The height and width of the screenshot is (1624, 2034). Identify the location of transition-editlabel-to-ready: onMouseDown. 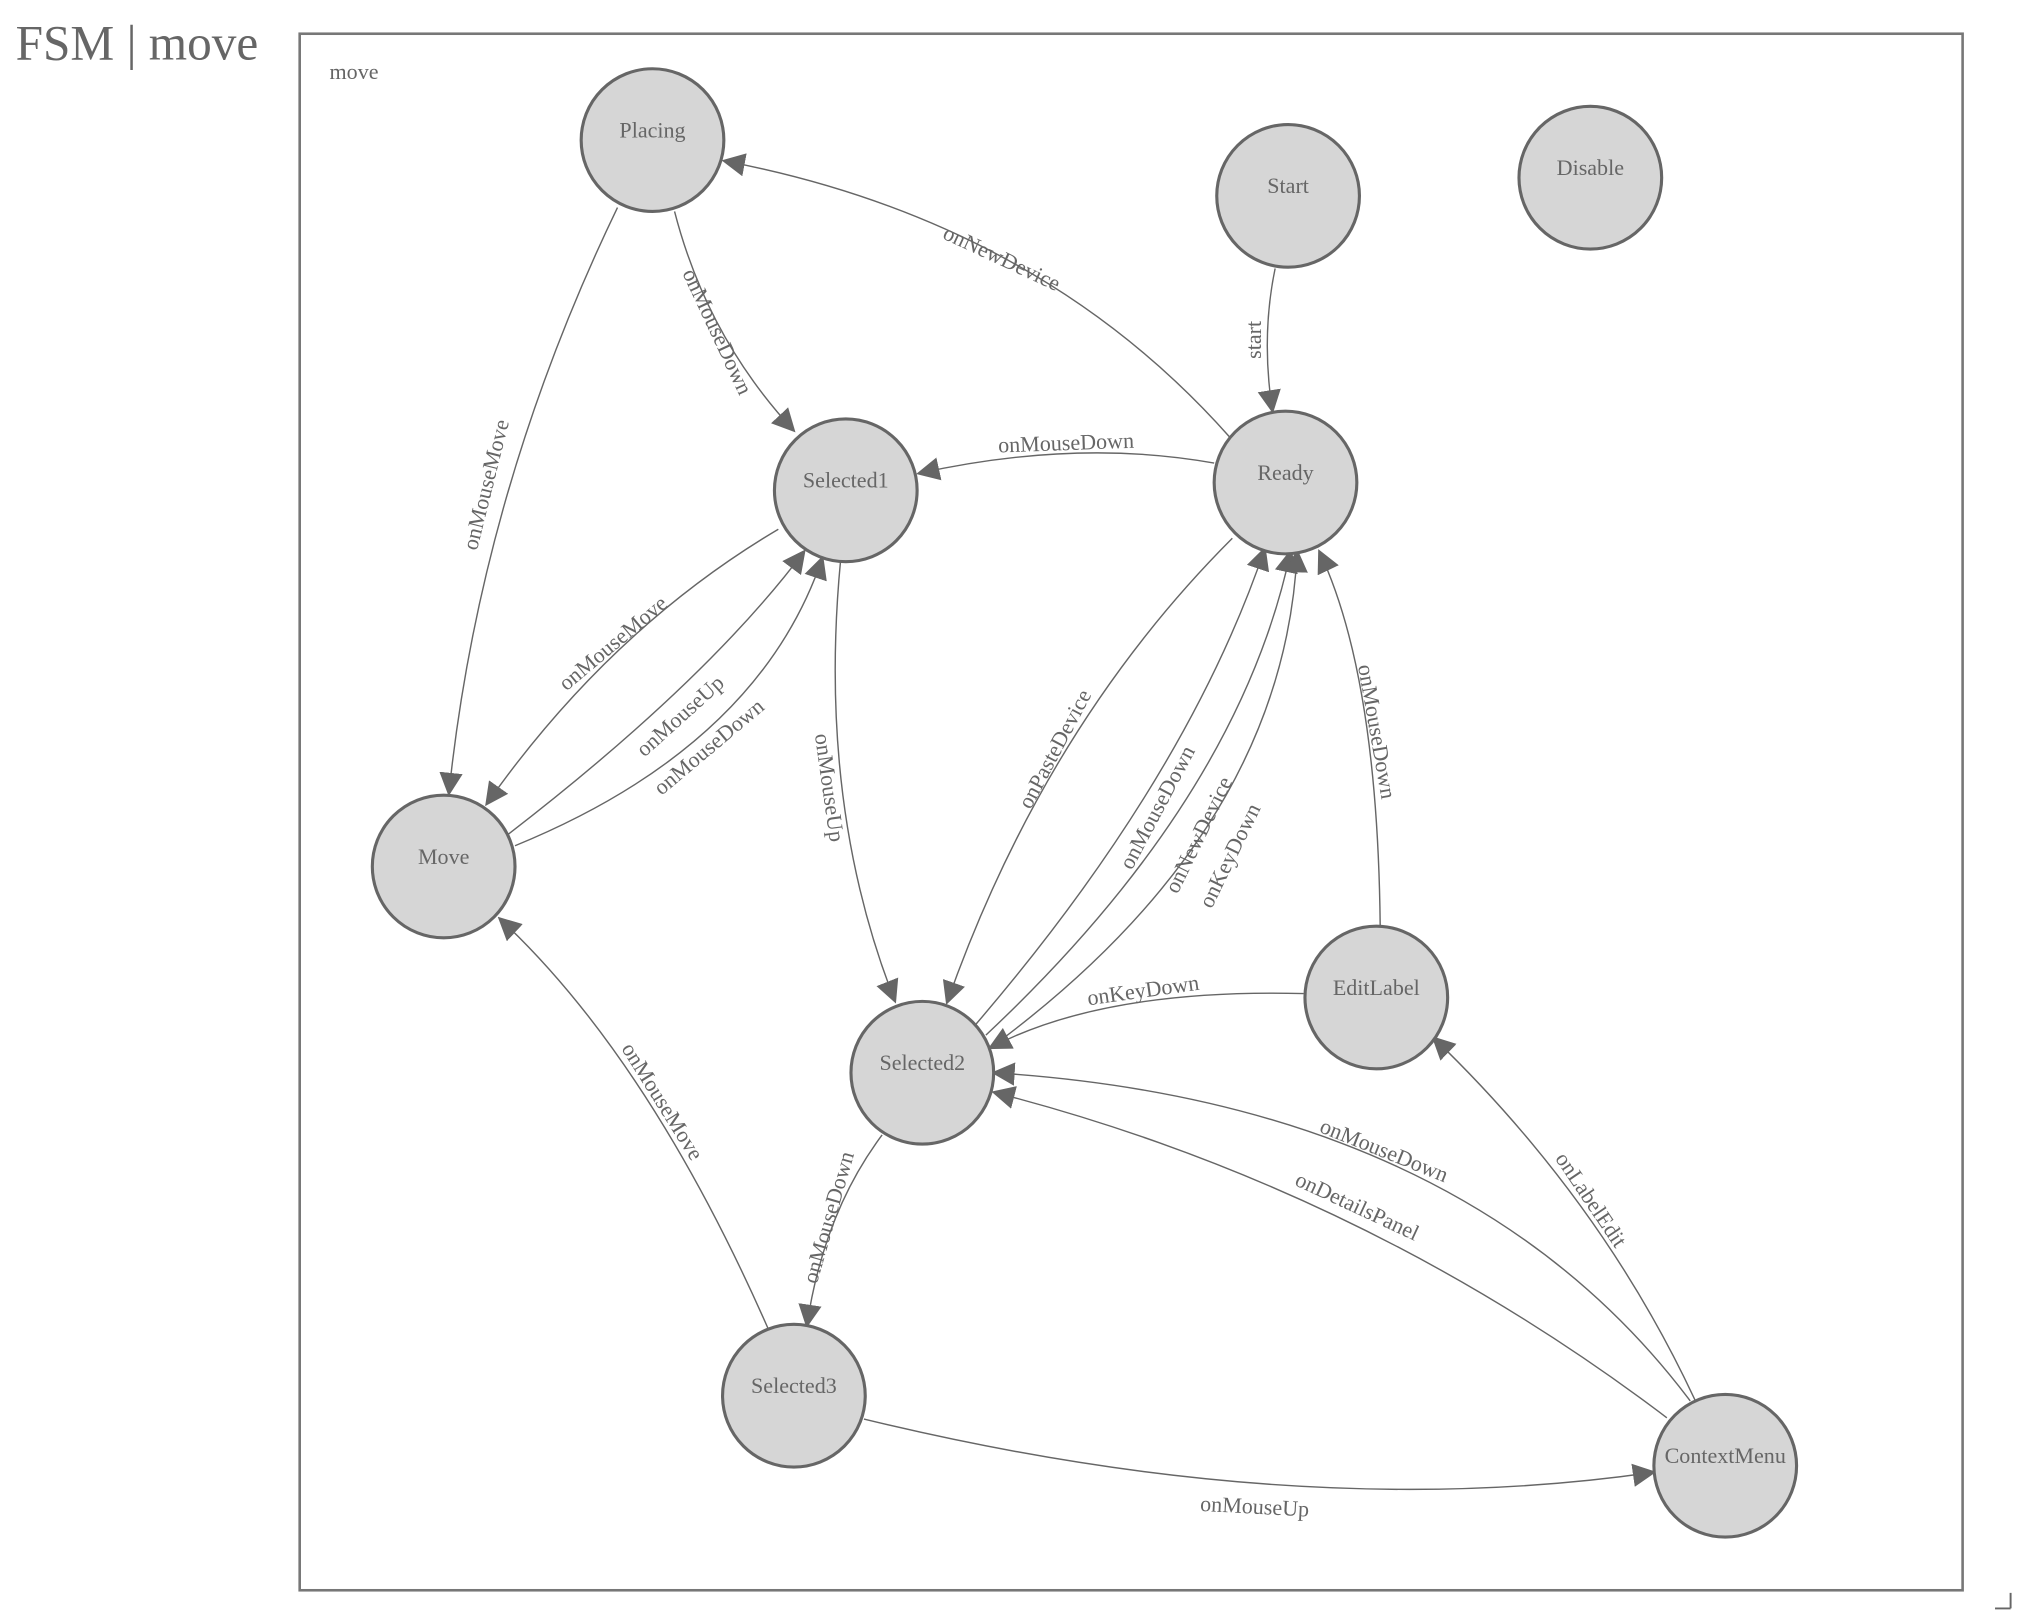
(1359, 738).